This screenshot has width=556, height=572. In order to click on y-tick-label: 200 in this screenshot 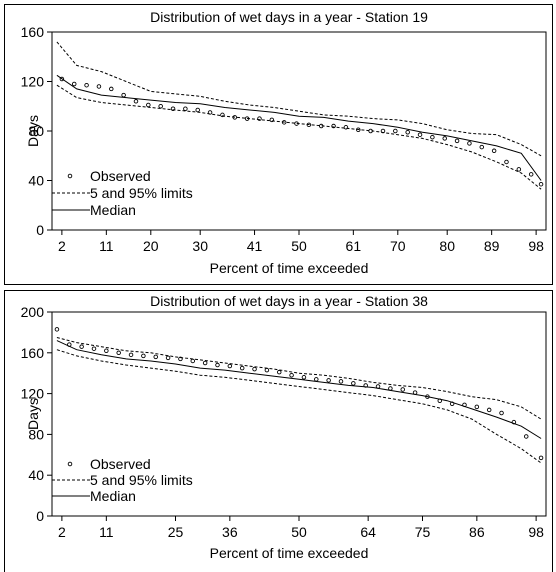, I will do `click(33, 312)`.